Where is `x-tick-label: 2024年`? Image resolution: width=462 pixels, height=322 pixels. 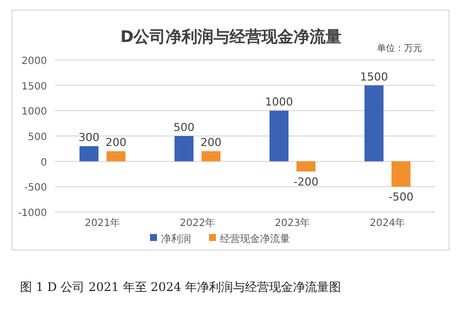 x-tick-label: 2024年 is located at coordinates (388, 223).